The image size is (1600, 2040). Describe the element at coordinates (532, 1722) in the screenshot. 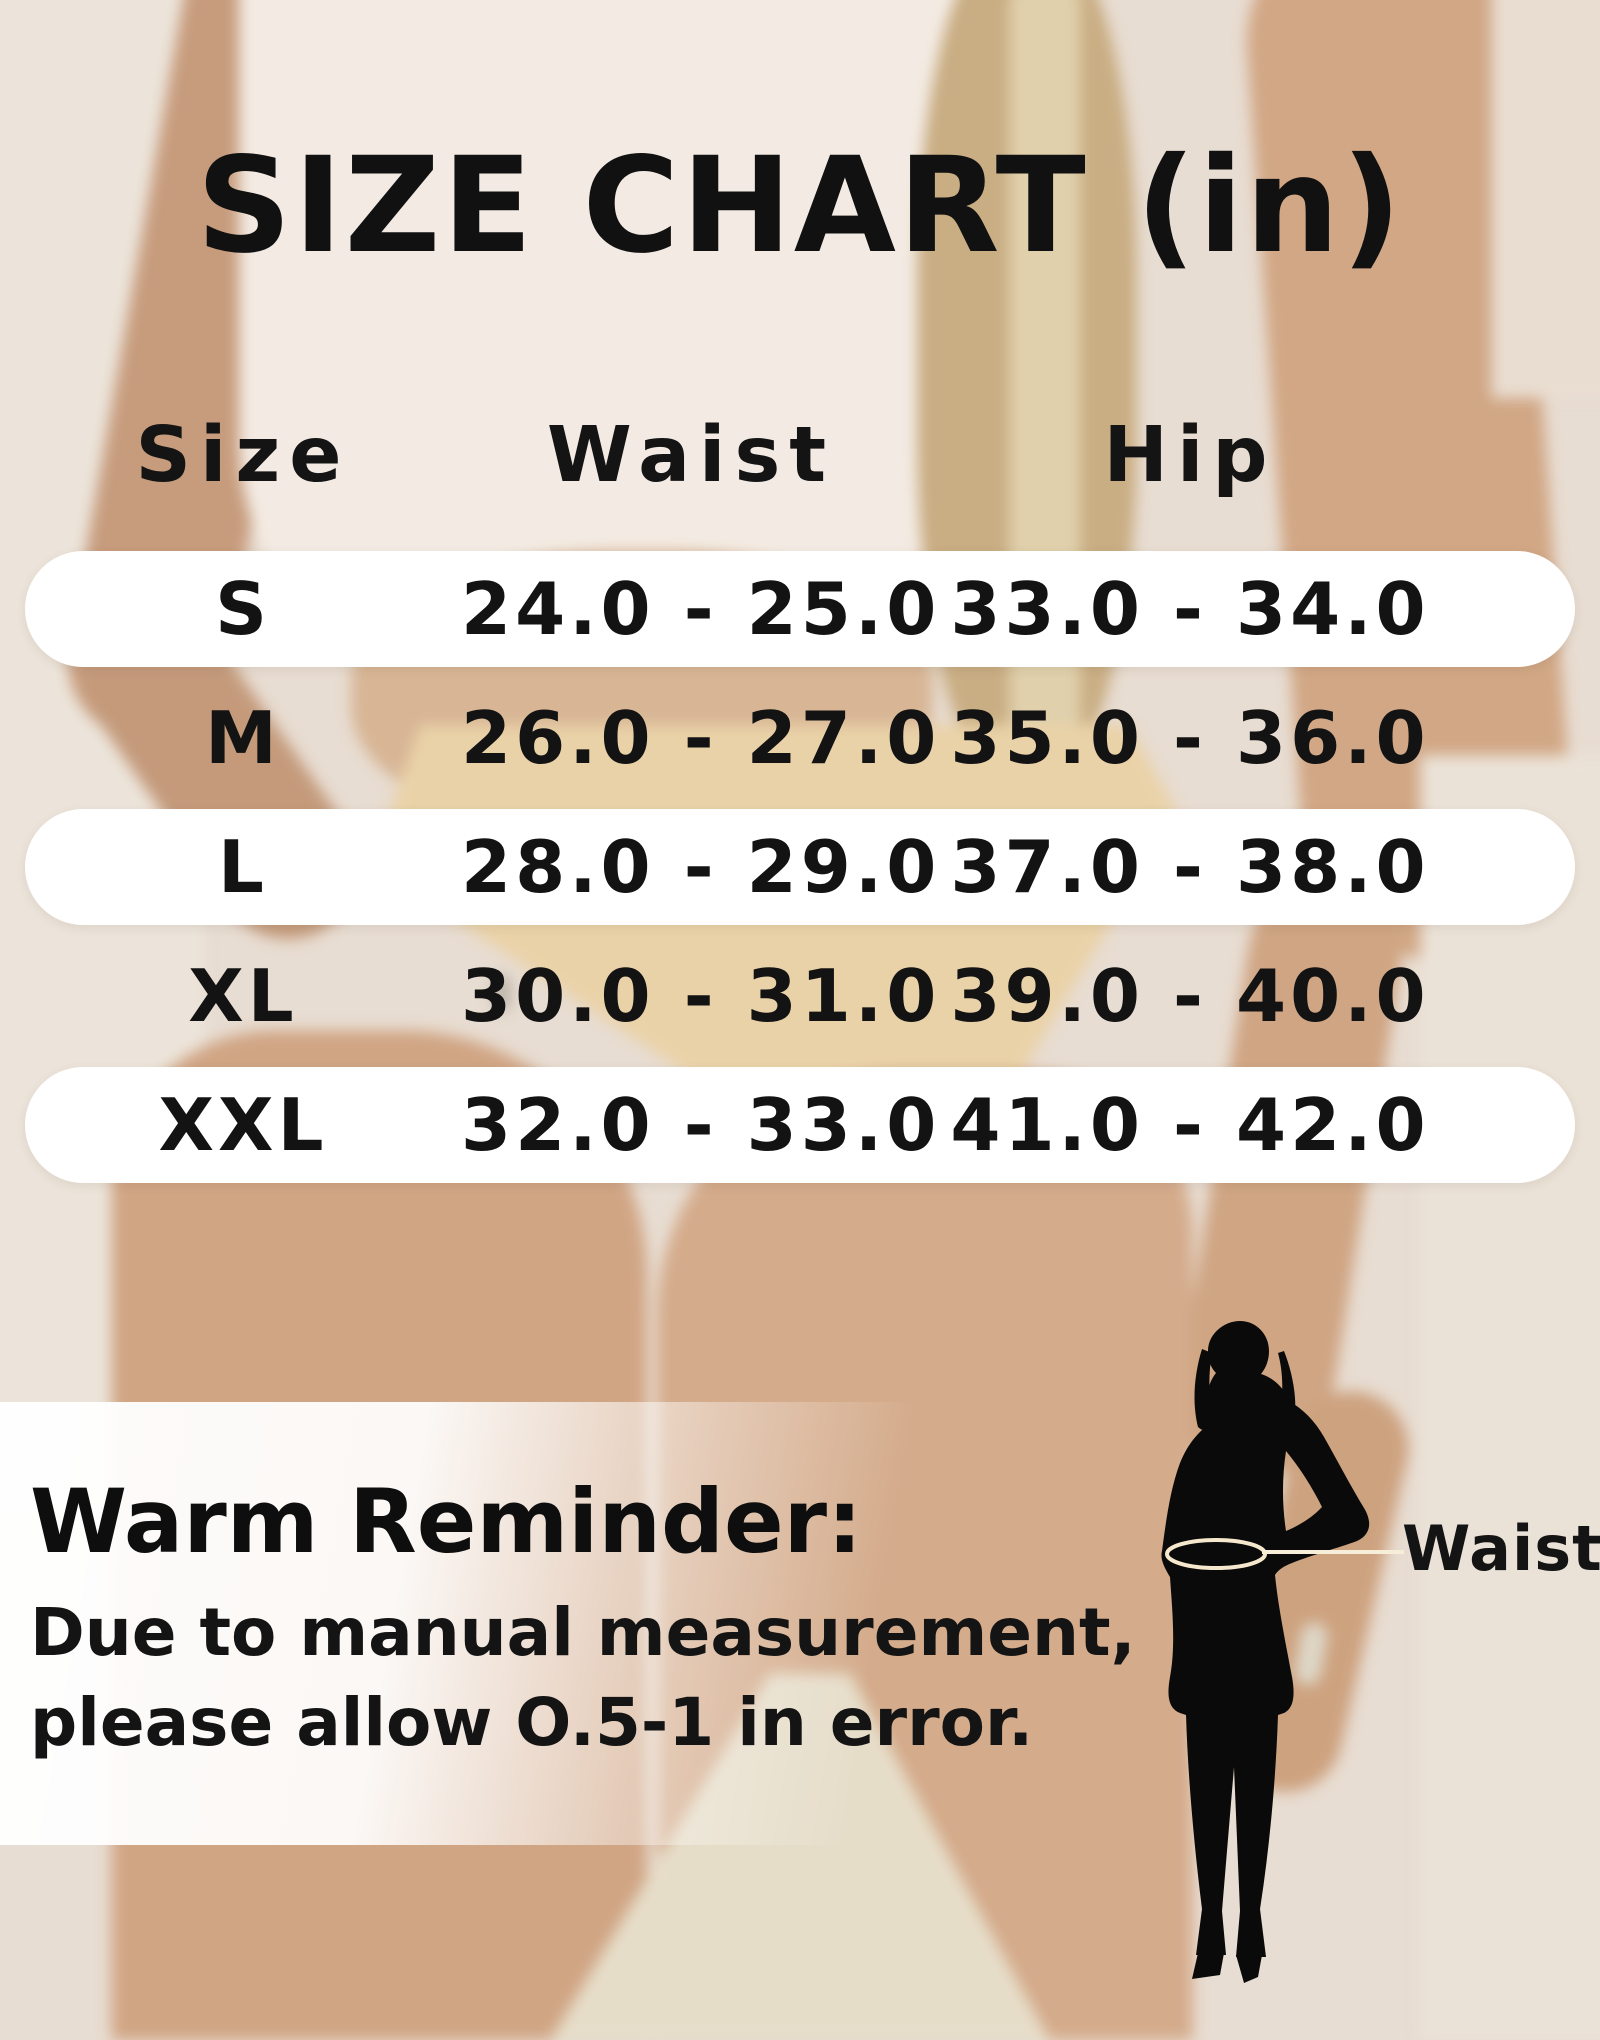

I see `warm-reminder-line2: please allow O.5-1 in error.` at that location.